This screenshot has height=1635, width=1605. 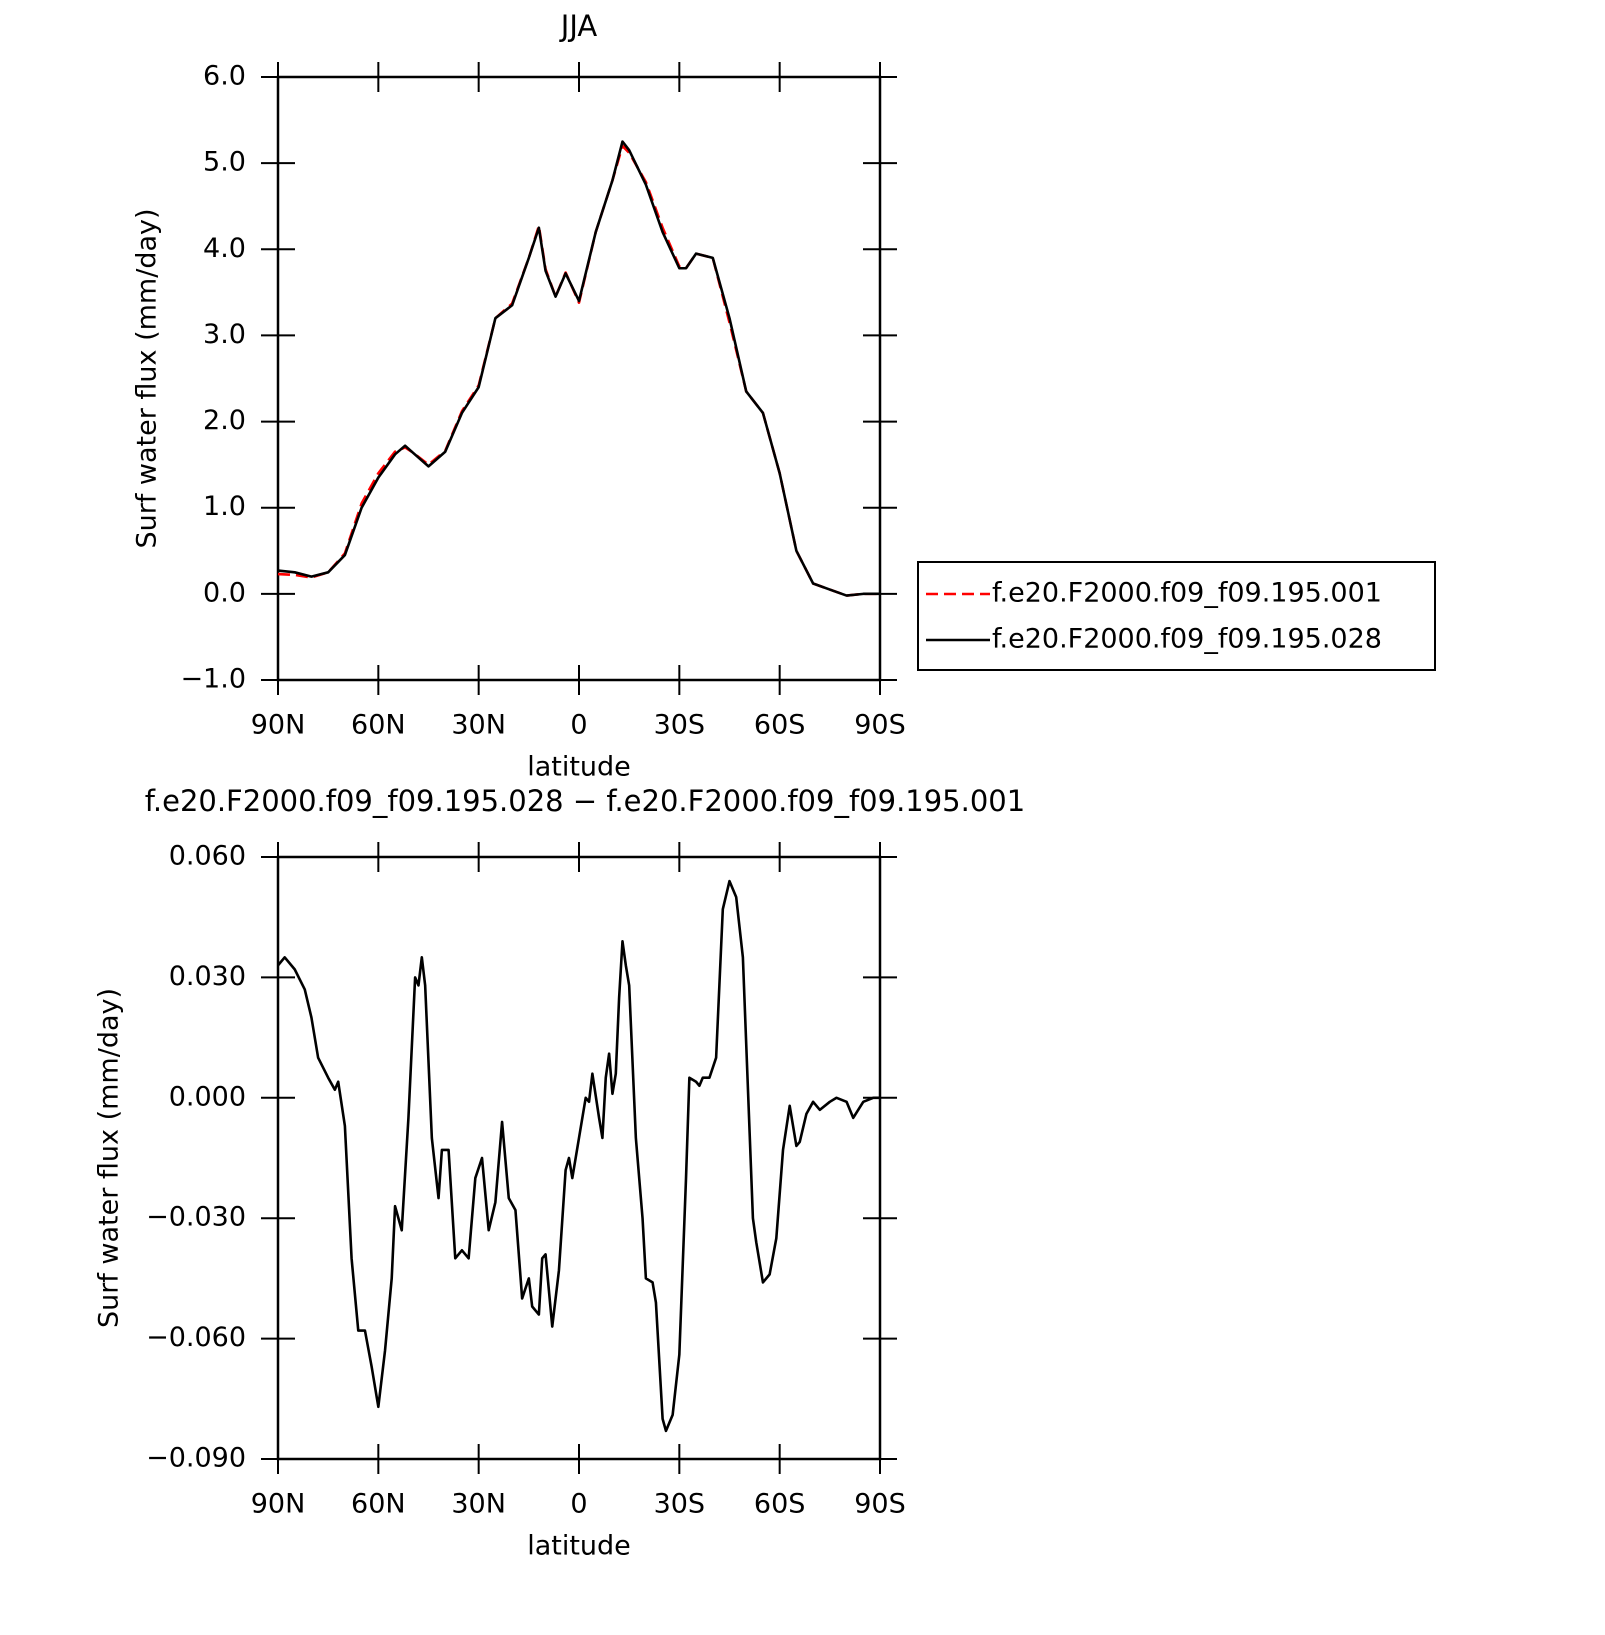 I want to click on y-tick-label: 6.0, so click(x=224, y=76).